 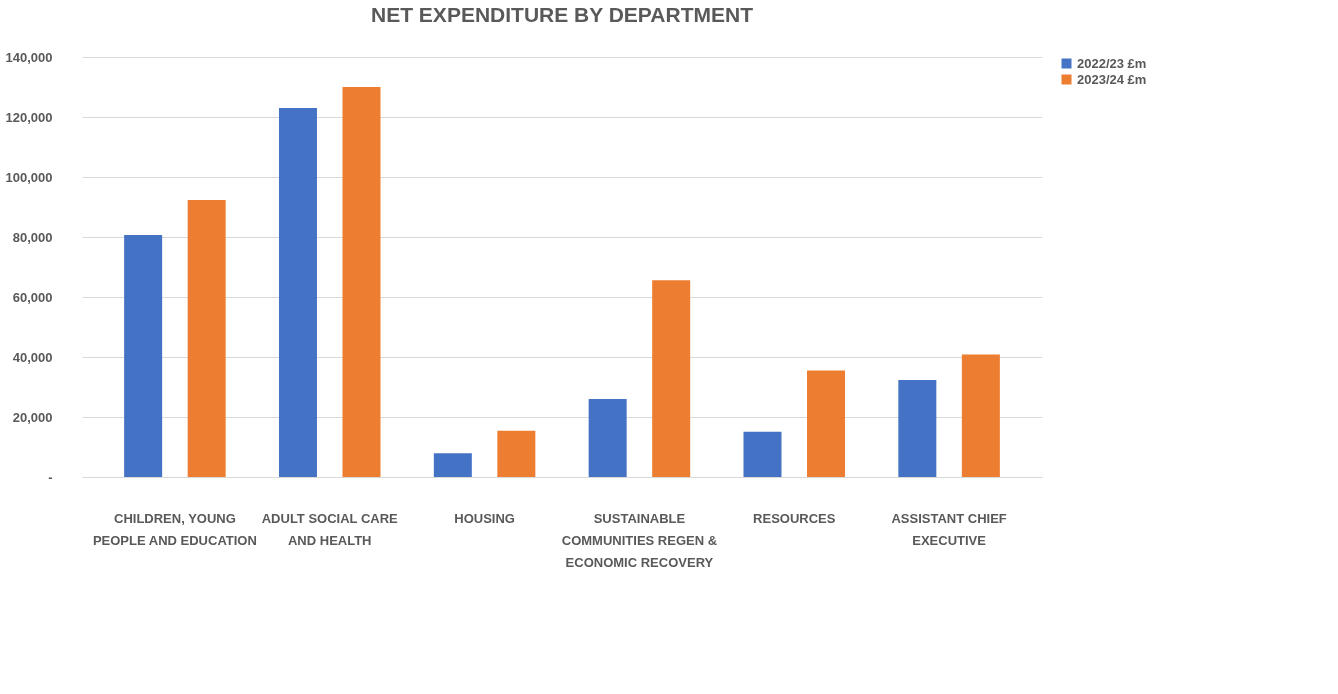 What do you see at coordinates (1112, 63) in the screenshot?
I see `legend-label: 2022/23 £m` at bounding box center [1112, 63].